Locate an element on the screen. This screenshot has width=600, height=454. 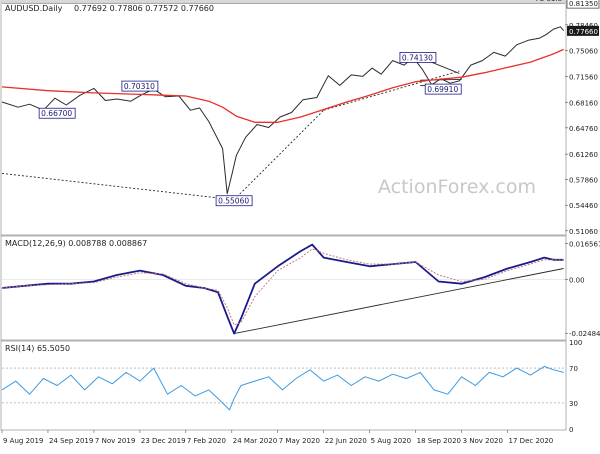
rsi-layer is located at coordinates (283, 388).